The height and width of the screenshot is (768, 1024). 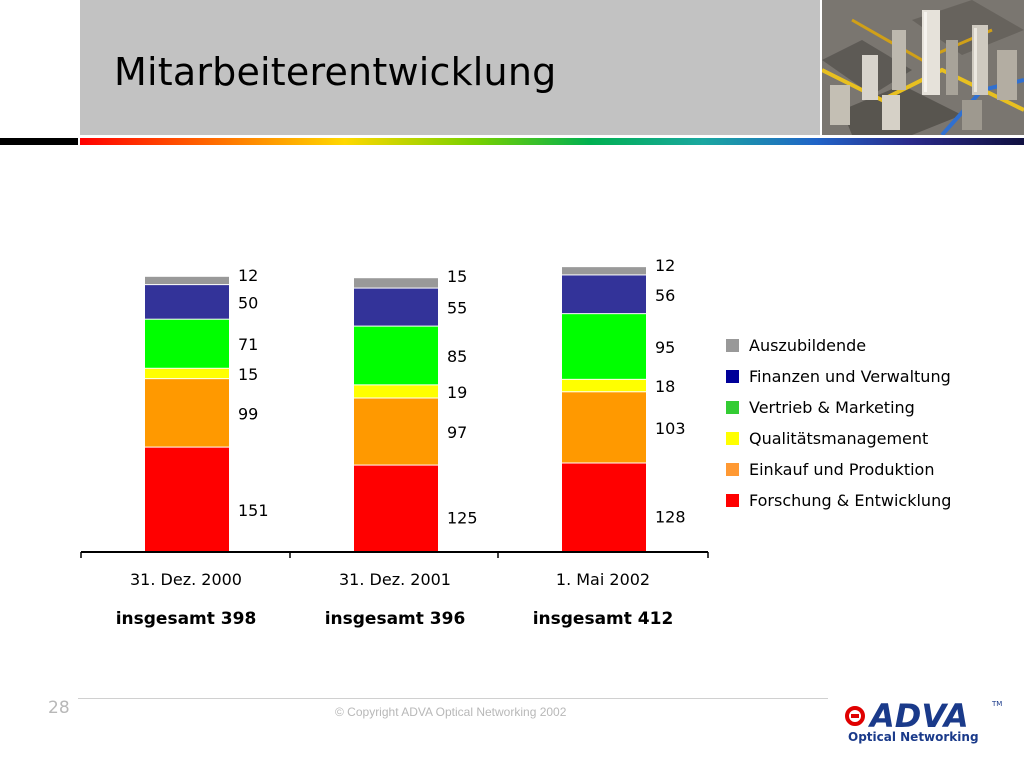 I want to click on data-label: 50, so click(x=248, y=302).